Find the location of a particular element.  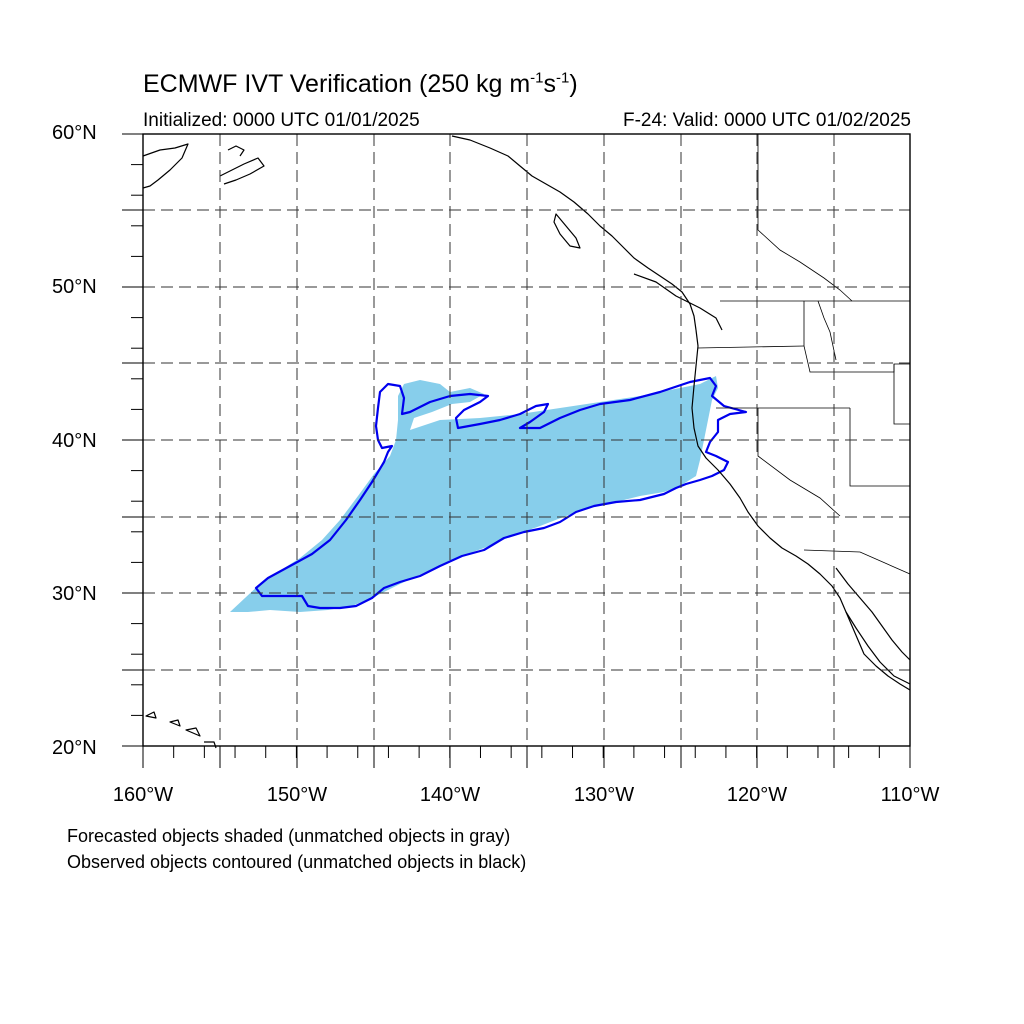

valid-time-label: F-24: Valid: 0000 UTC 01/02/2025 is located at coordinates (767, 120).